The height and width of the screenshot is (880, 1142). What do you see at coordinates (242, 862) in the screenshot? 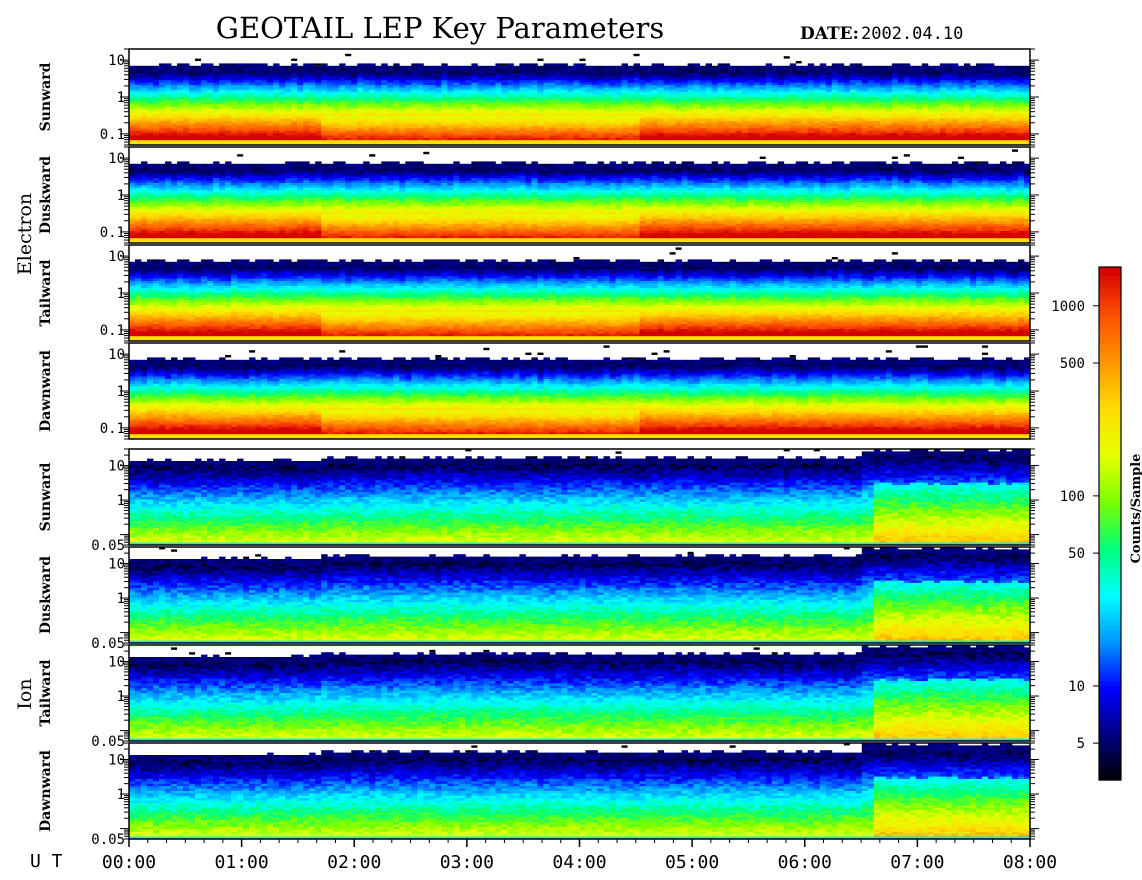
I see `x-tick-label: 01:00` at bounding box center [242, 862].